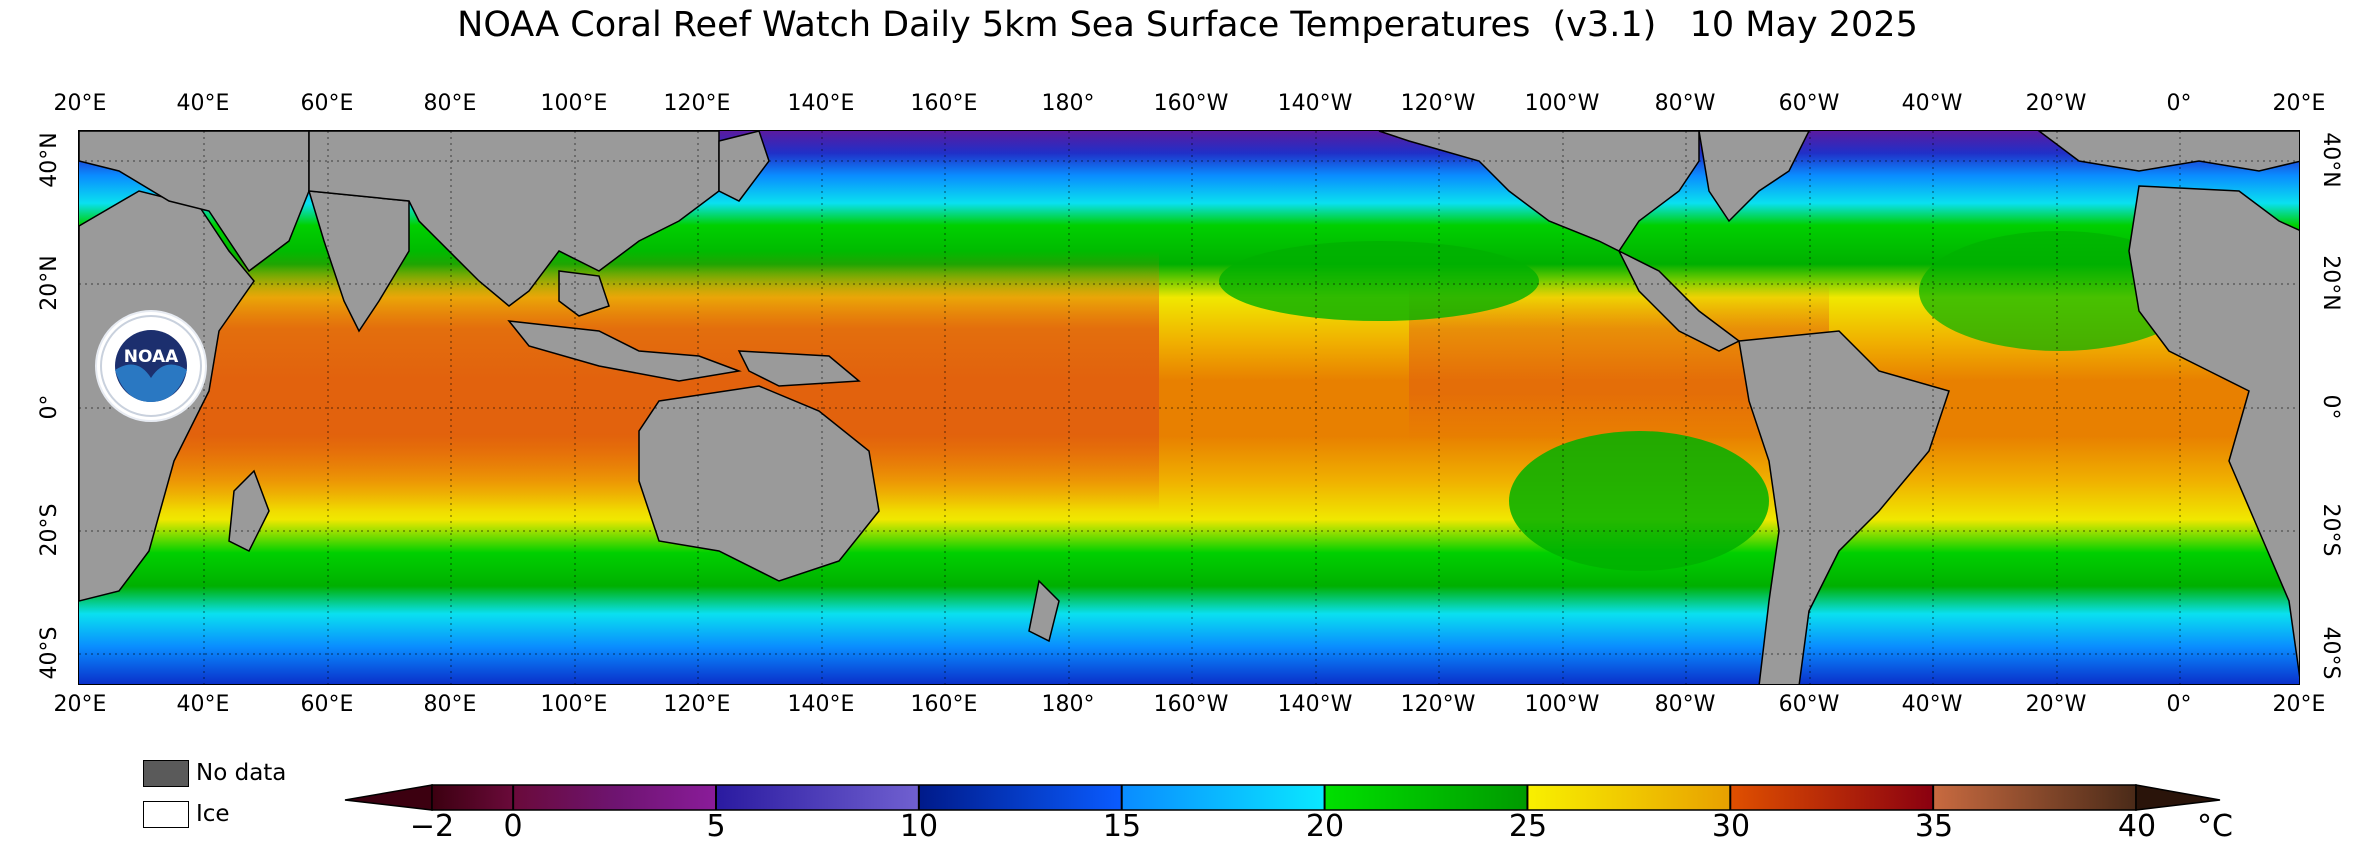 The image size is (2375, 852). I want to click on colorbar-tick-label: 10, so click(919, 826).